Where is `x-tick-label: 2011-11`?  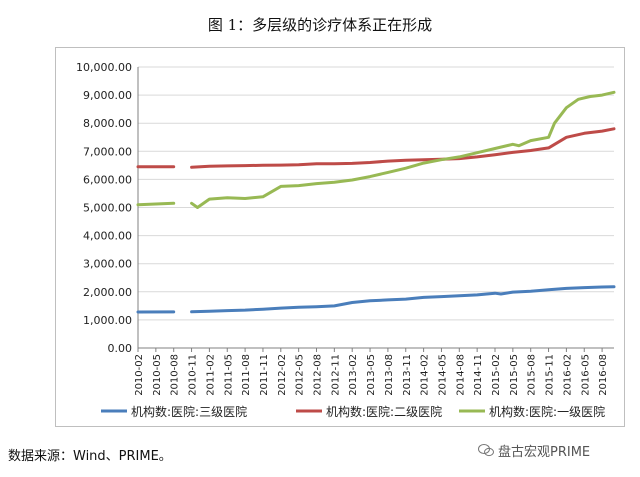 x-tick-label: 2011-11 is located at coordinates (264, 375).